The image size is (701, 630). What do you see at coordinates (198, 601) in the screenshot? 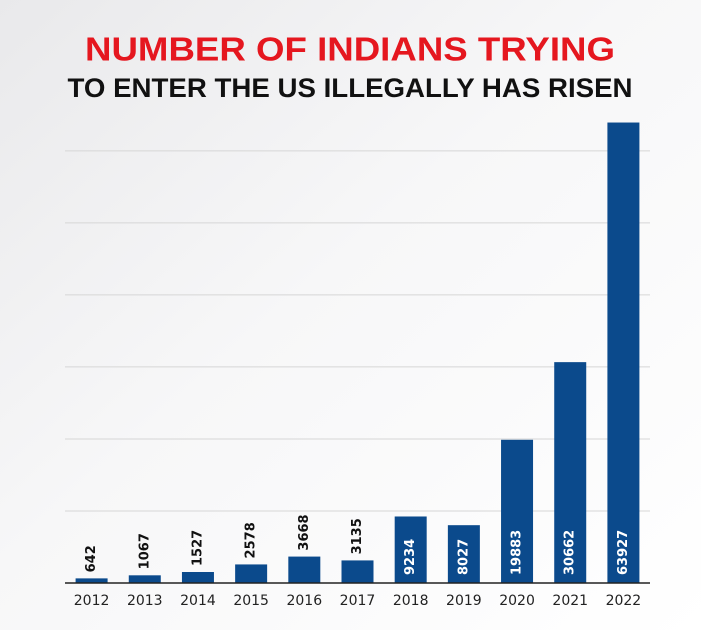
I see `x-tick-label: 2014` at bounding box center [198, 601].